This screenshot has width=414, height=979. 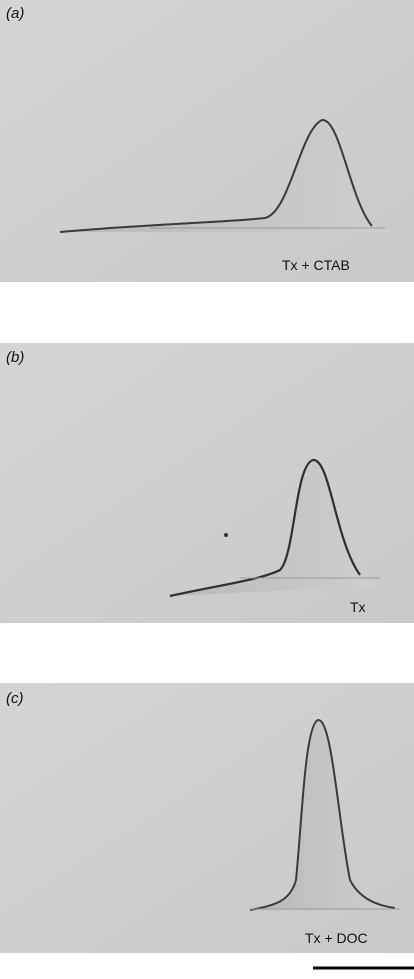 I want to click on panel-label: (b), so click(x=15, y=357).